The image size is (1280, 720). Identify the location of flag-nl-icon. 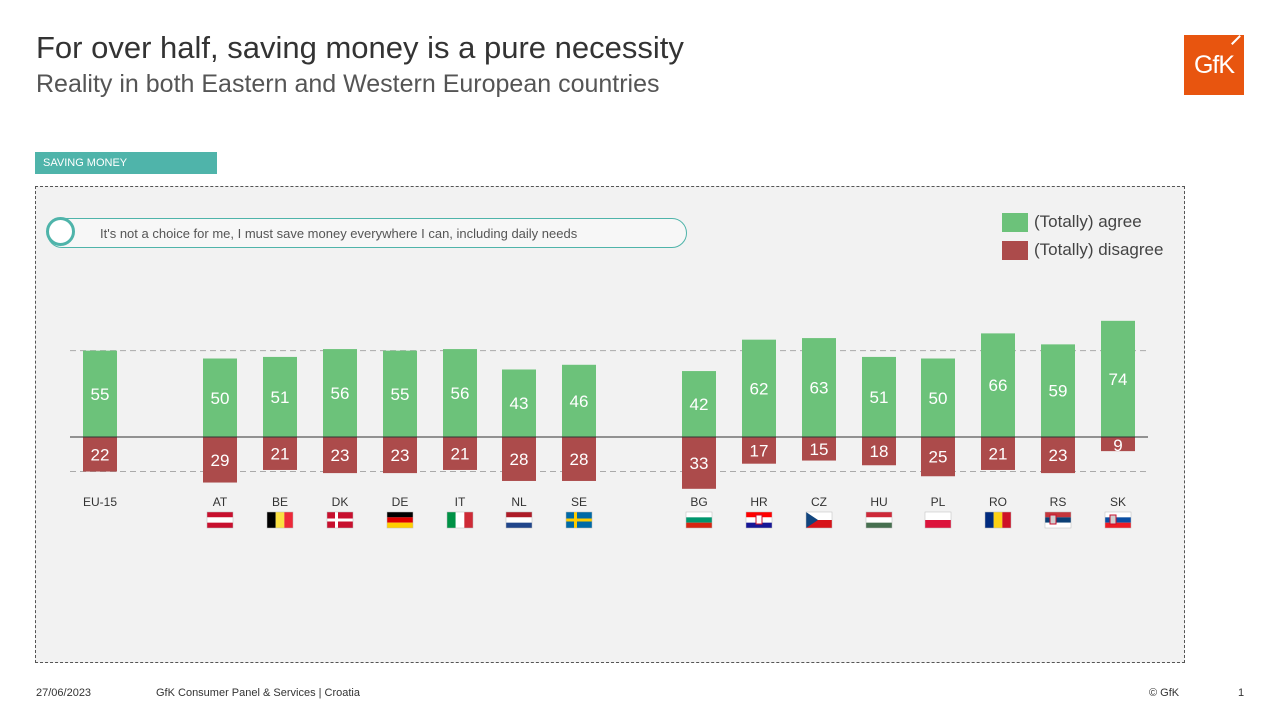
(519, 520).